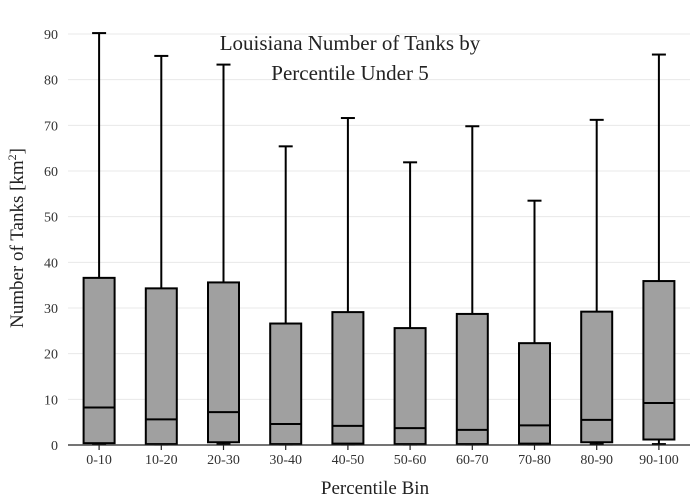 The width and height of the screenshot is (700, 500). I want to click on y-tick-label: 50, so click(51, 218).